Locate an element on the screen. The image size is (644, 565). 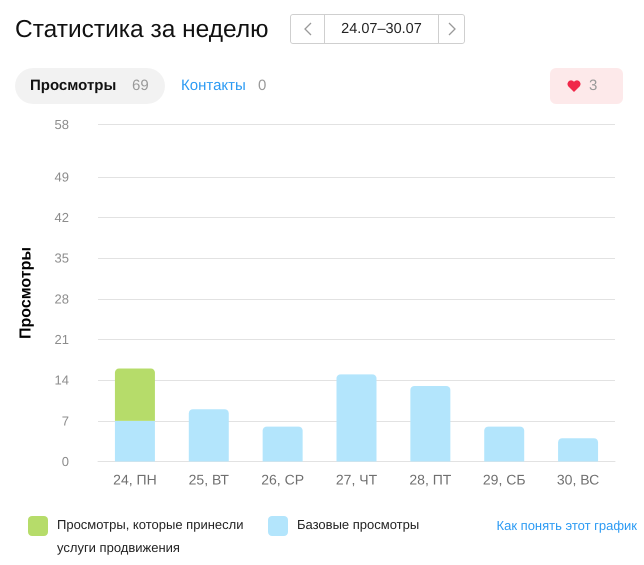
y-tick-label: 7 is located at coordinates (65, 420).